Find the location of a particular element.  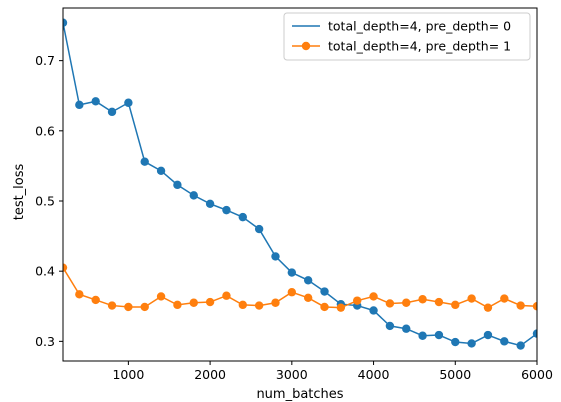

y-tick-label: 0.5 is located at coordinates (45, 200).